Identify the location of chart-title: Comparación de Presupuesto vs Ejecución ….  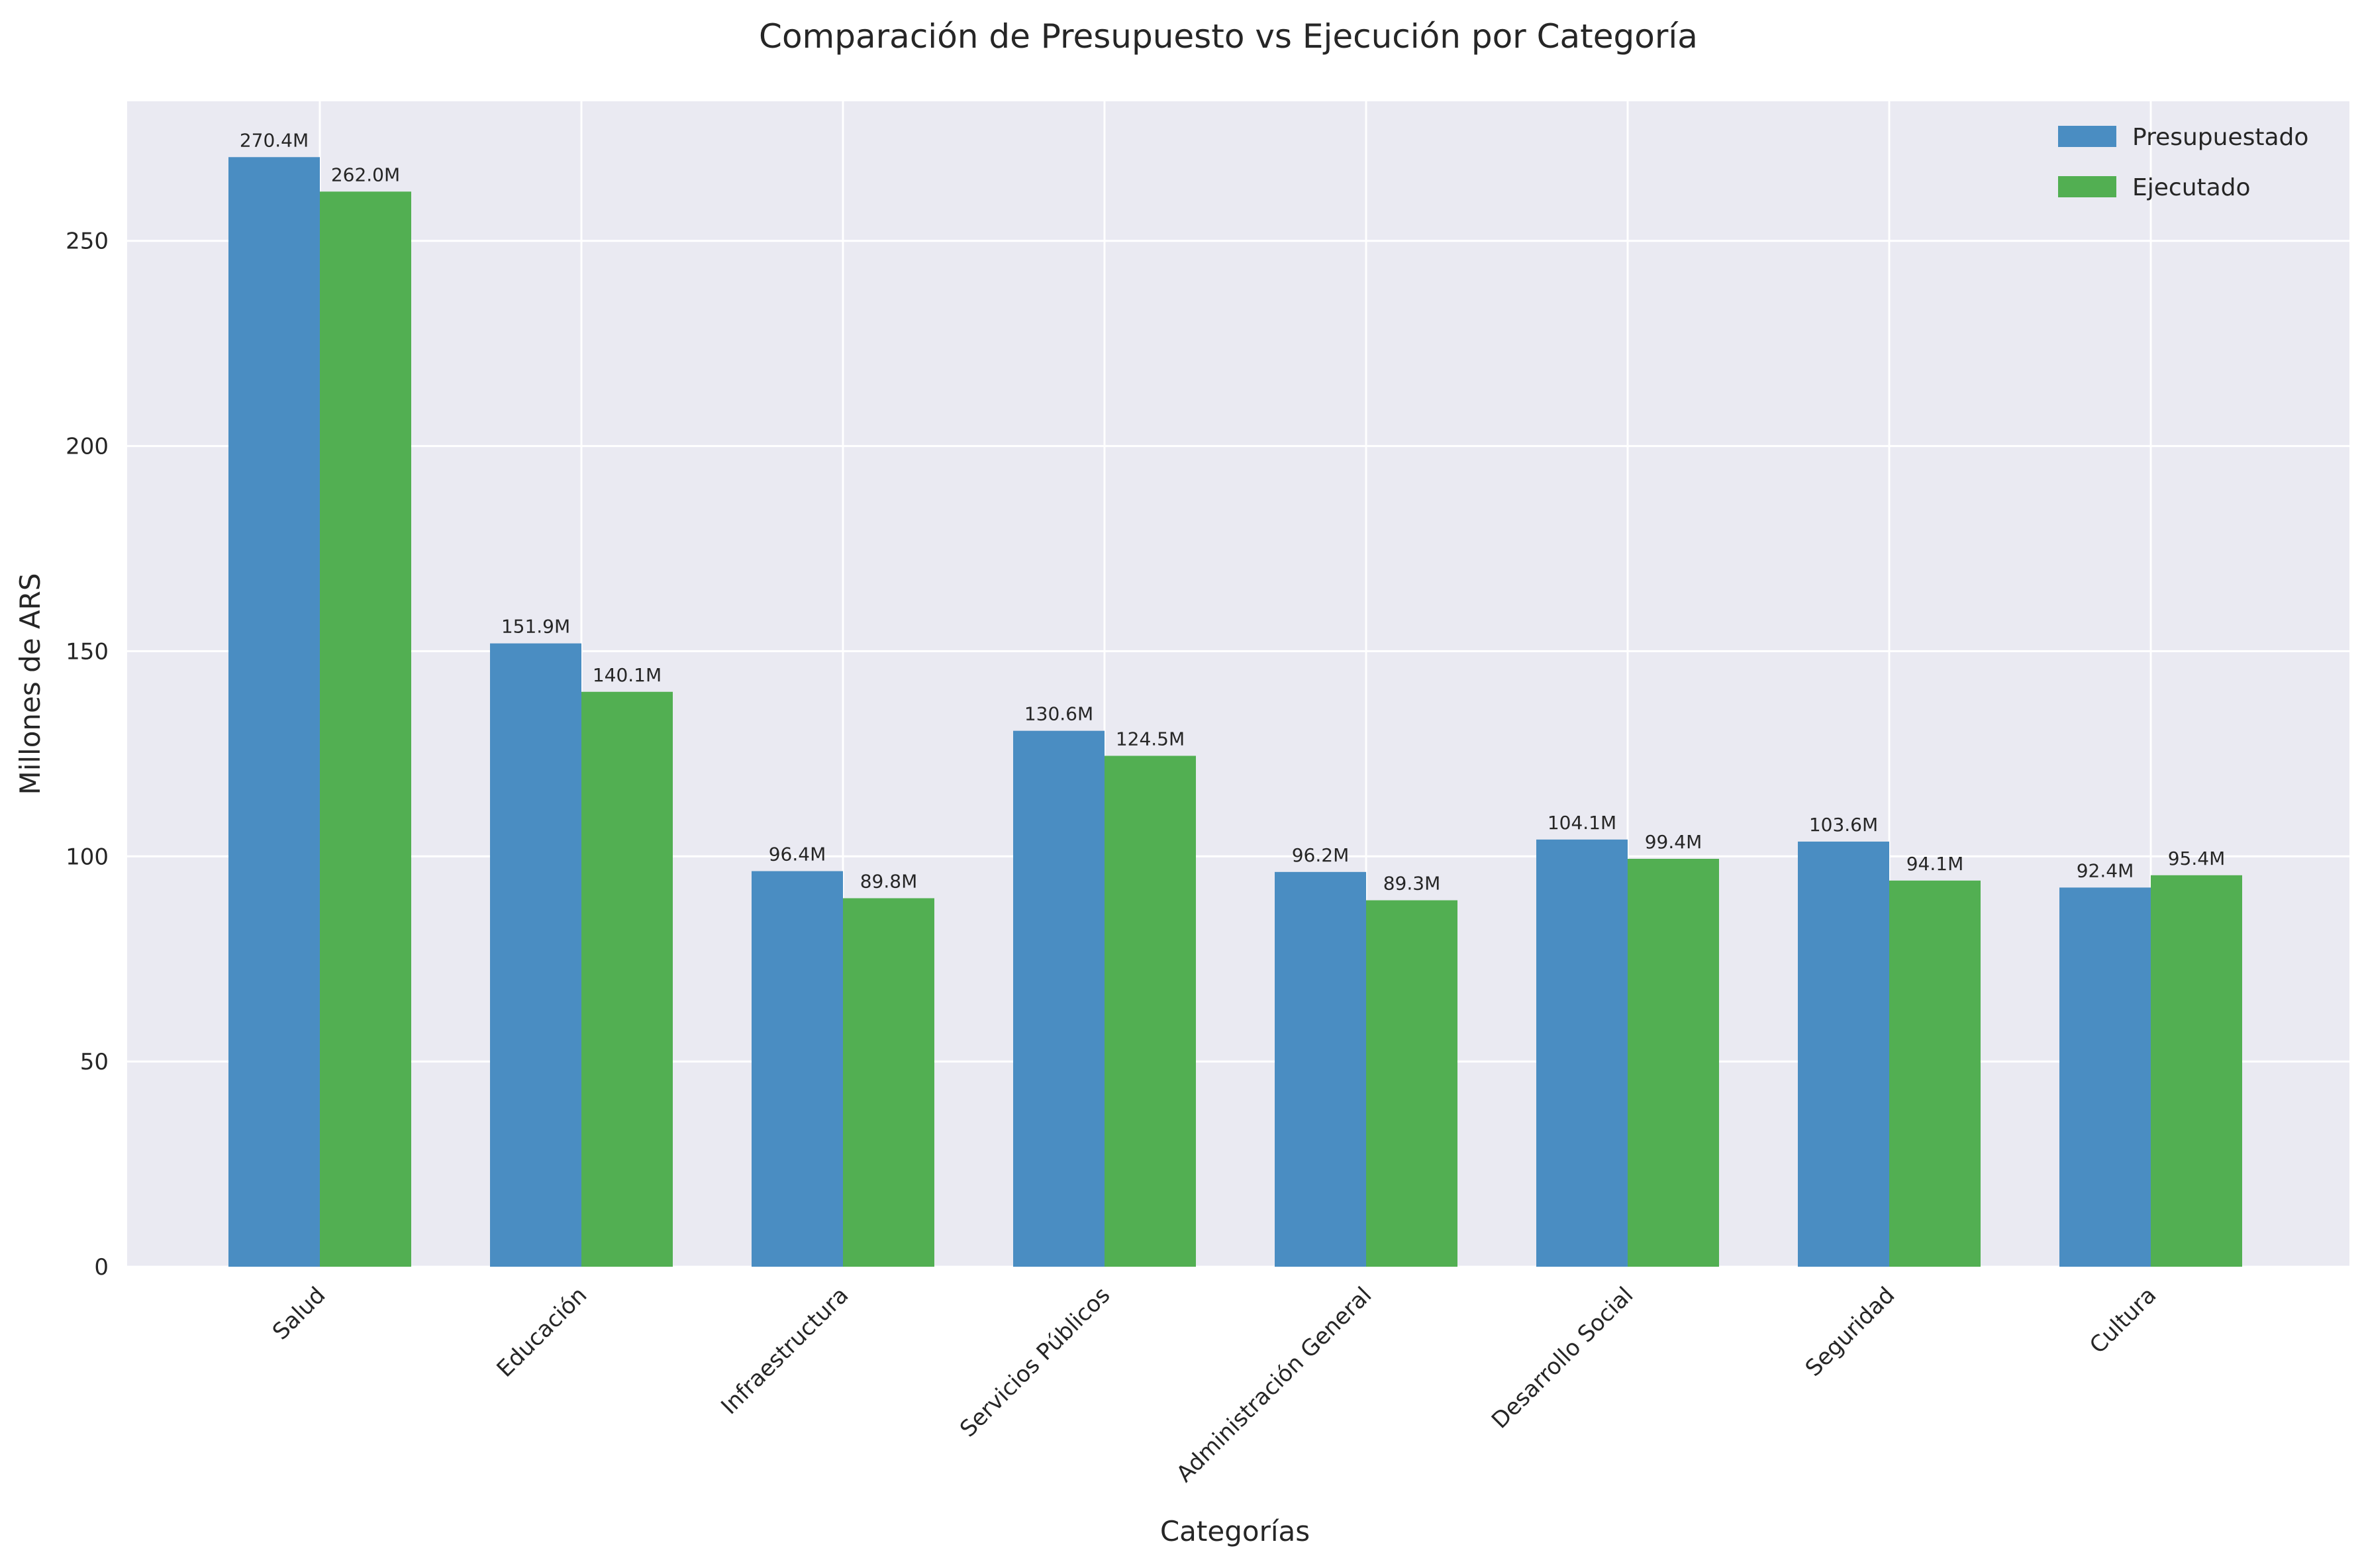
(1228, 36).